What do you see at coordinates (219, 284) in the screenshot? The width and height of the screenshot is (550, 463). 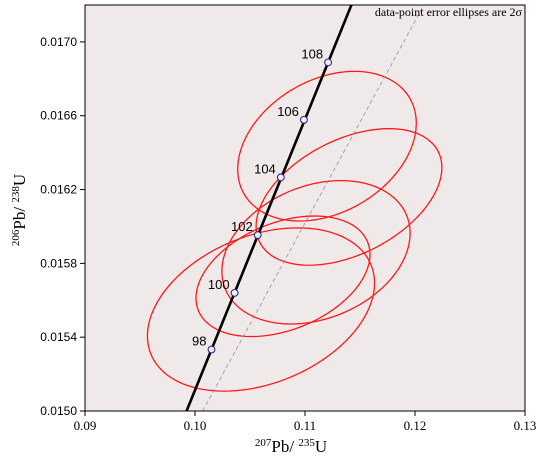 I see `age-label-100: 100` at bounding box center [219, 284].